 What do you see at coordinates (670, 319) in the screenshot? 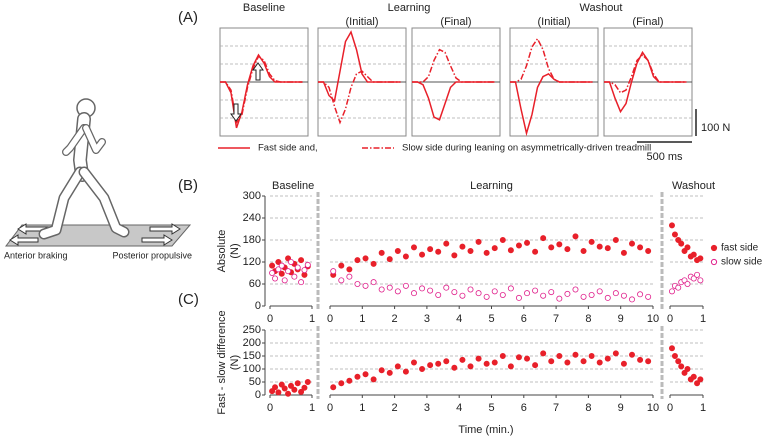
I see `x-tick-label: 0` at bounding box center [670, 319].